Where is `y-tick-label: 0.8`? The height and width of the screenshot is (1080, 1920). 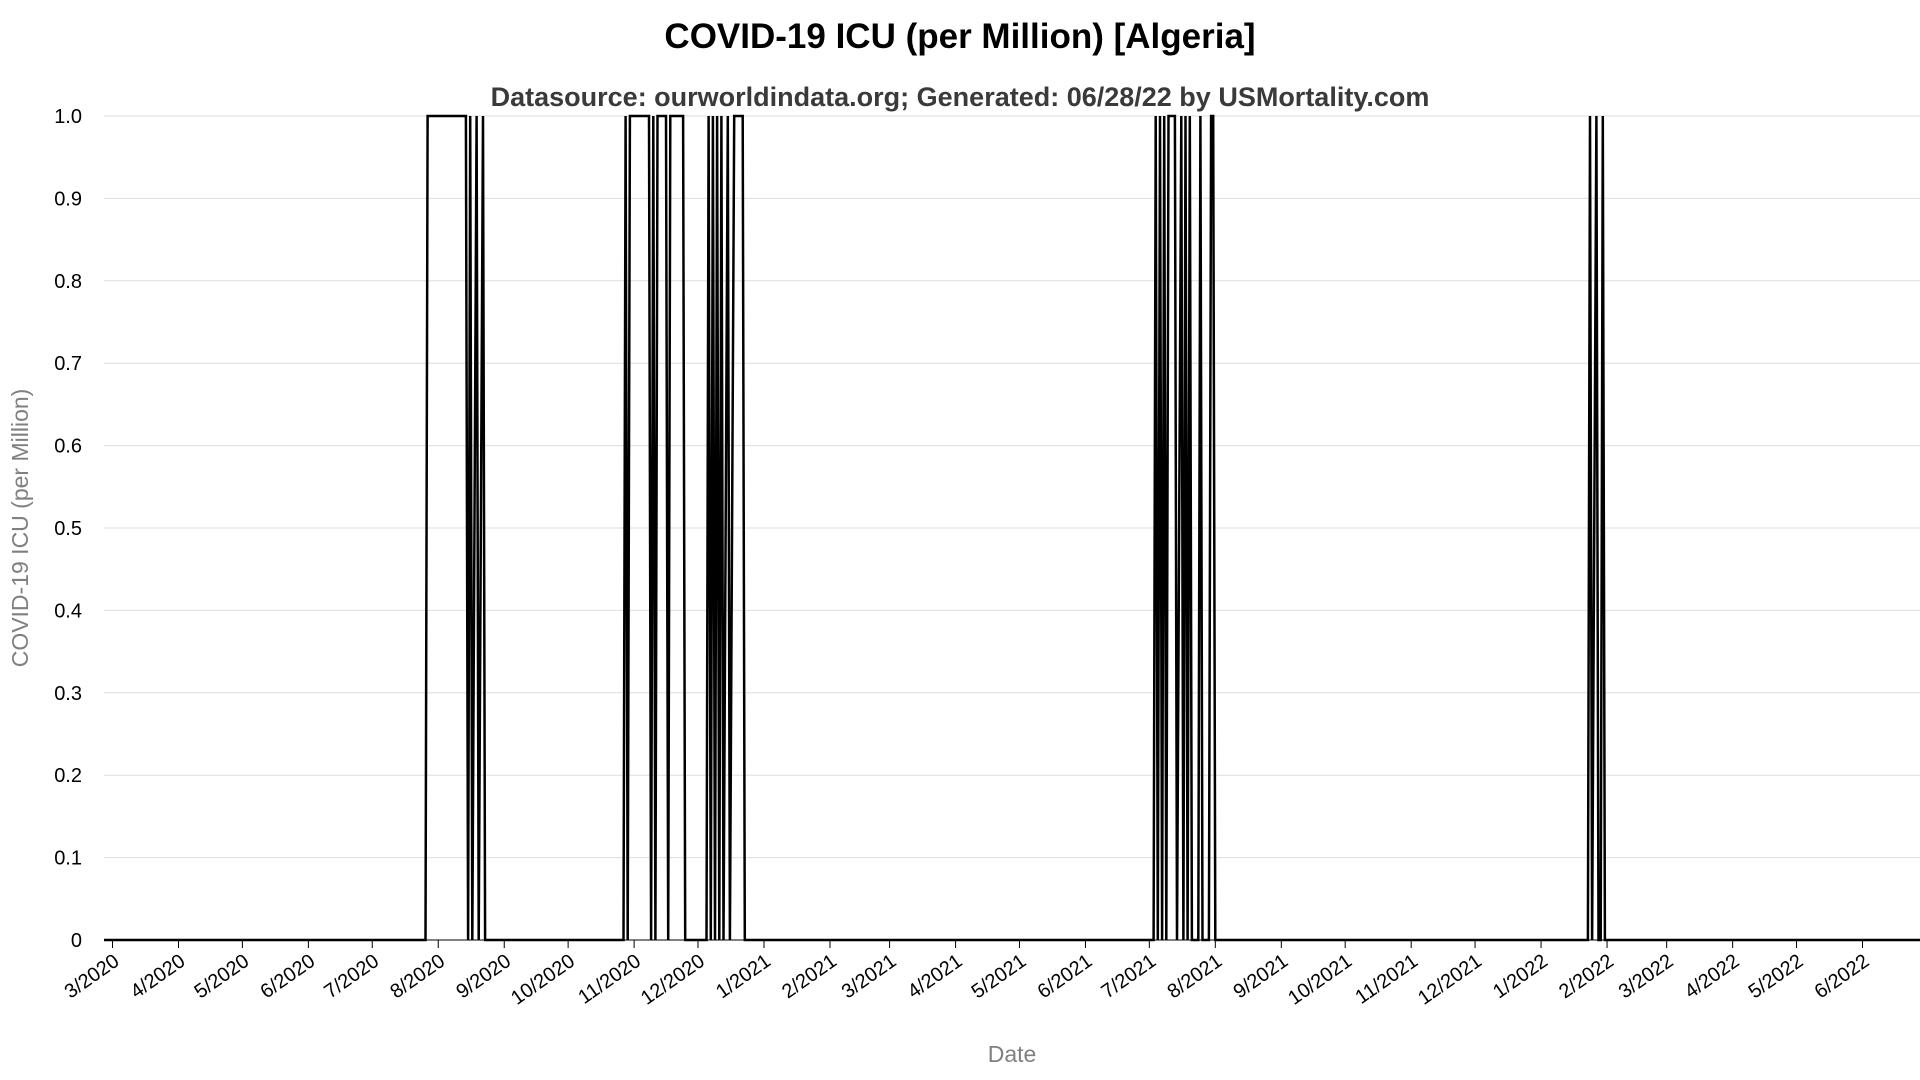 y-tick-label: 0.8 is located at coordinates (68, 282).